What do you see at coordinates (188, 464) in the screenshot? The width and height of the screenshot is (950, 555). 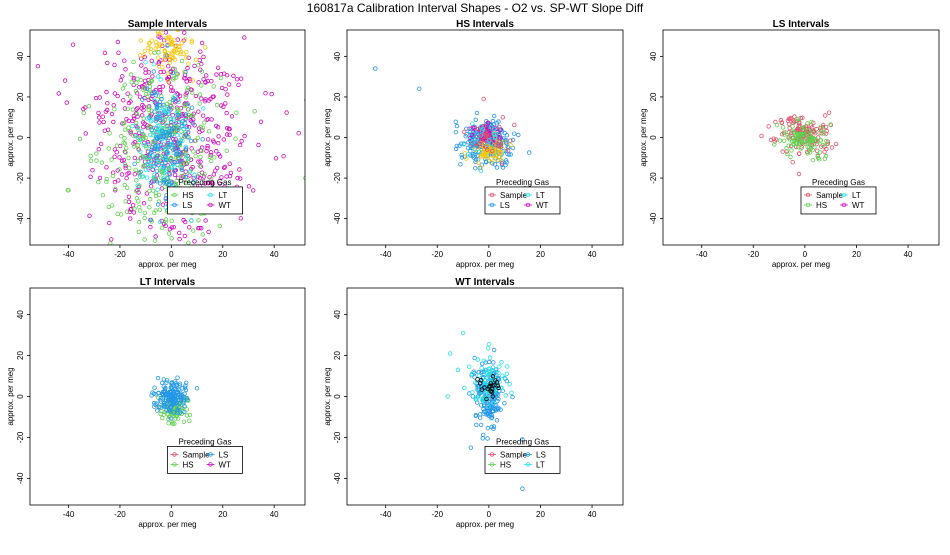 I see `legend-label: HS` at bounding box center [188, 464].